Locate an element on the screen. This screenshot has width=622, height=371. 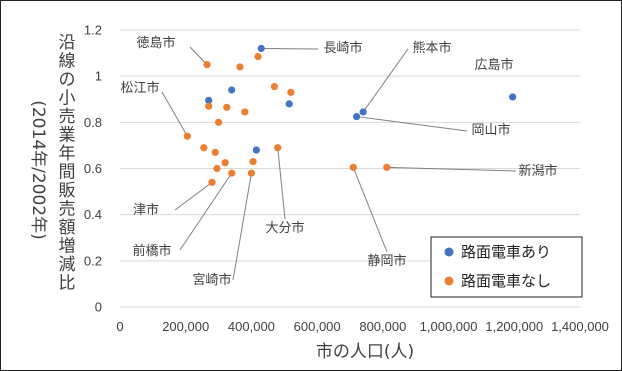
y-axis-subtitle: (2014年/2002年) is located at coordinates (38, 170).